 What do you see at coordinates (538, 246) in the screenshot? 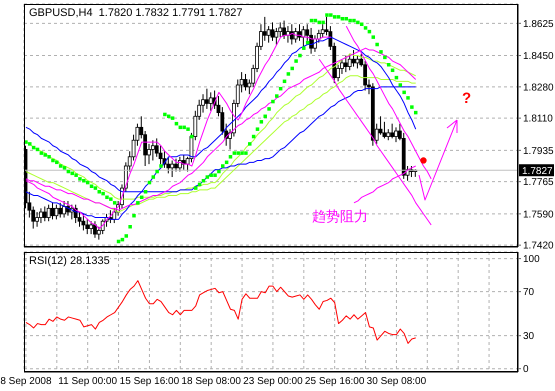
I see `y-tick-label: 1.7420` at bounding box center [538, 246].